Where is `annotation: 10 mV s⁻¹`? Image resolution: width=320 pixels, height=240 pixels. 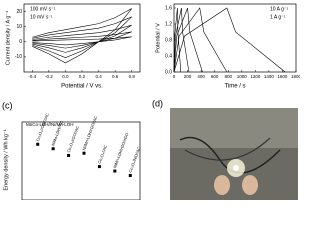 annotation: 10 mV s⁻¹ is located at coordinates (41, 17).